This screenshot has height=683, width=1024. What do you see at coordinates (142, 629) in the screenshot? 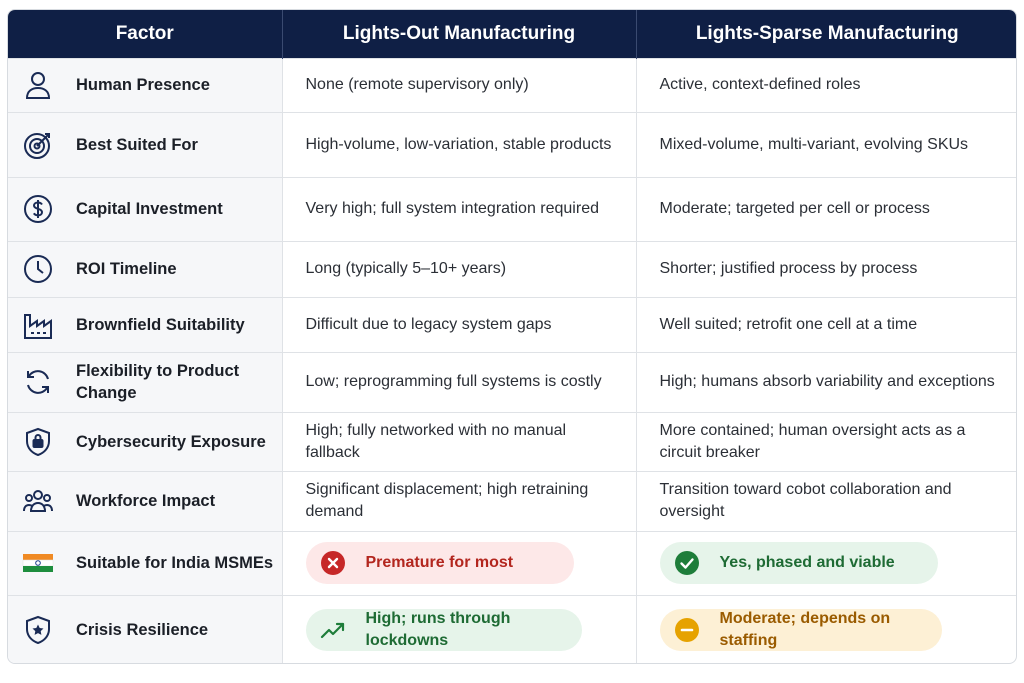
I see `factor-label: Crisis Resilience` at bounding box center [142, 629].